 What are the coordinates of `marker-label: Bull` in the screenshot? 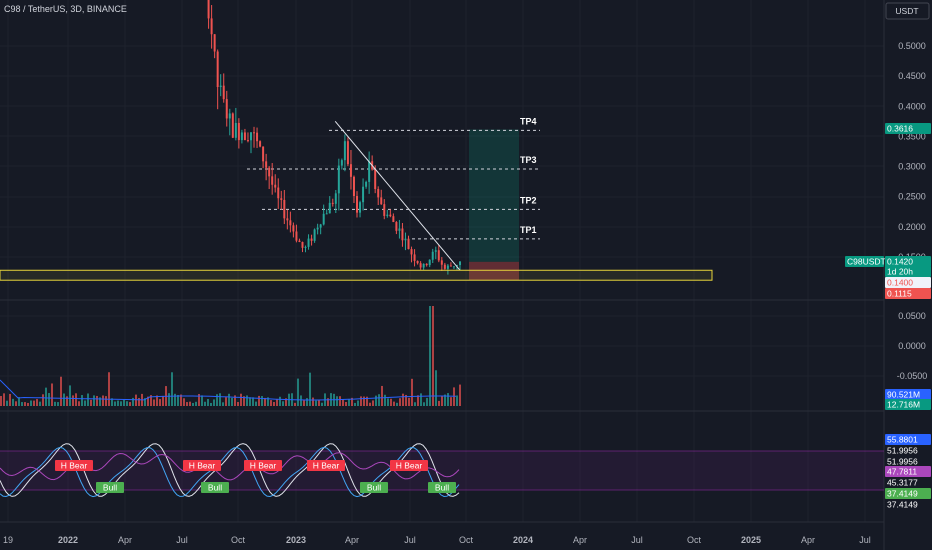 It's located at (374, 488).